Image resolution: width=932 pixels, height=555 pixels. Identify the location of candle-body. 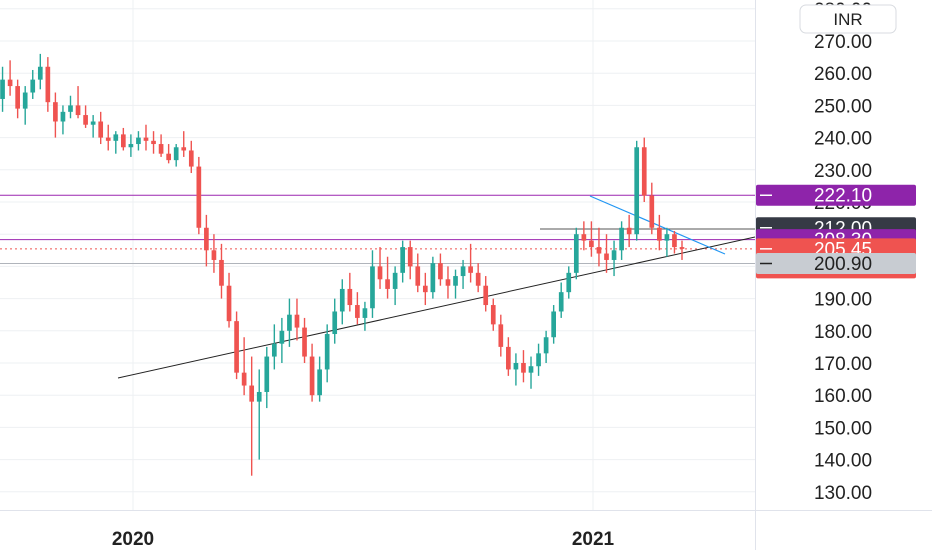
(17, 97).